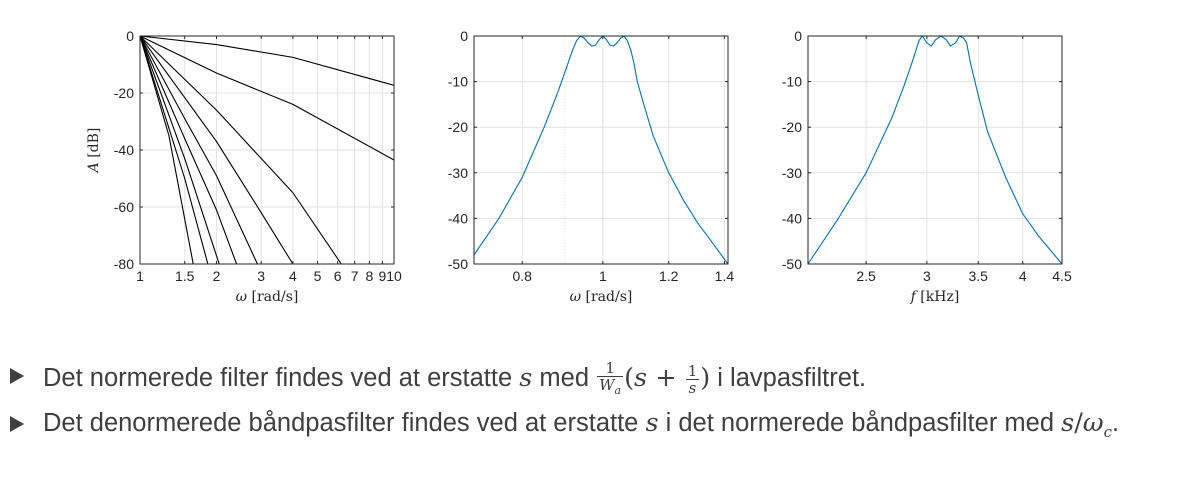  I want to click on x-tick-label: 2, so click(217, 276).